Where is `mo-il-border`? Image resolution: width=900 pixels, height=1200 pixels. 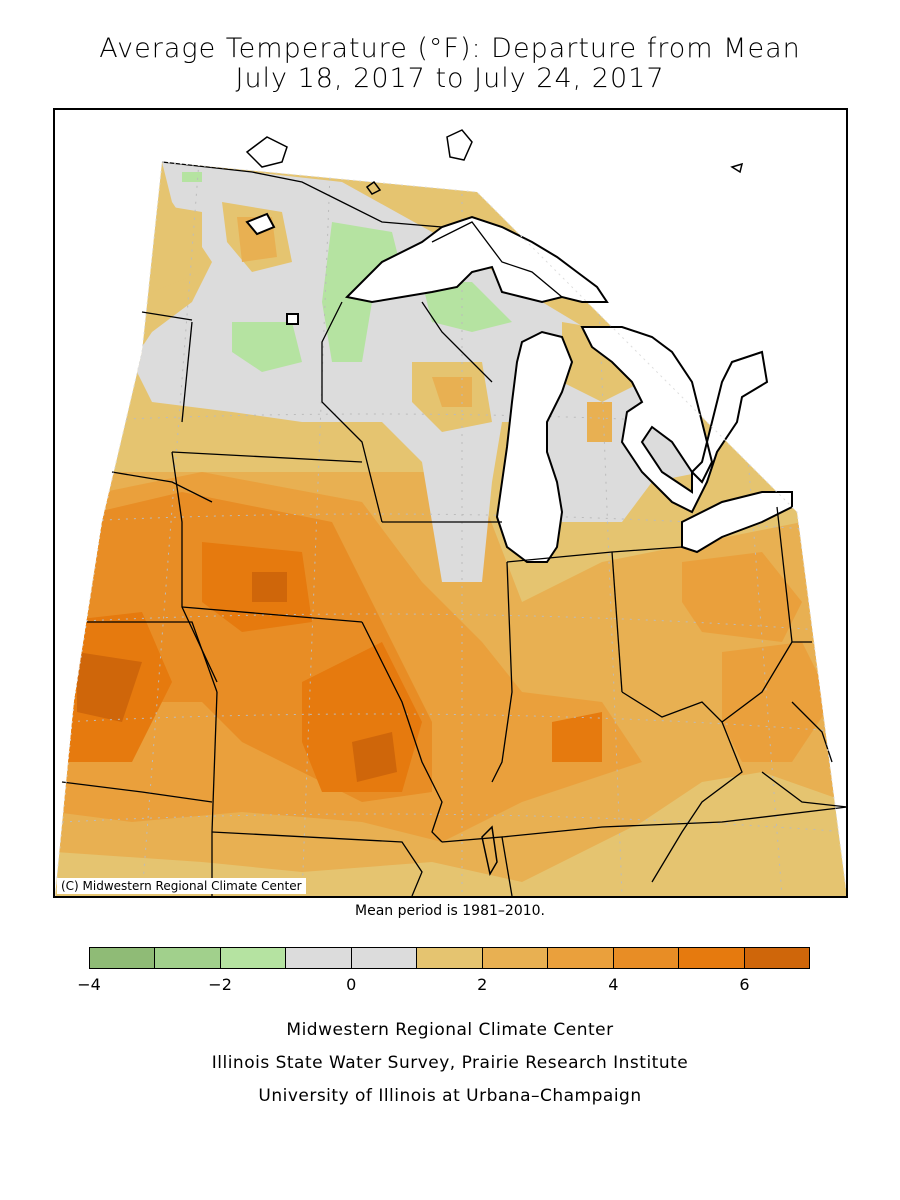 mo-il-border is located at coordinates (402, 732).